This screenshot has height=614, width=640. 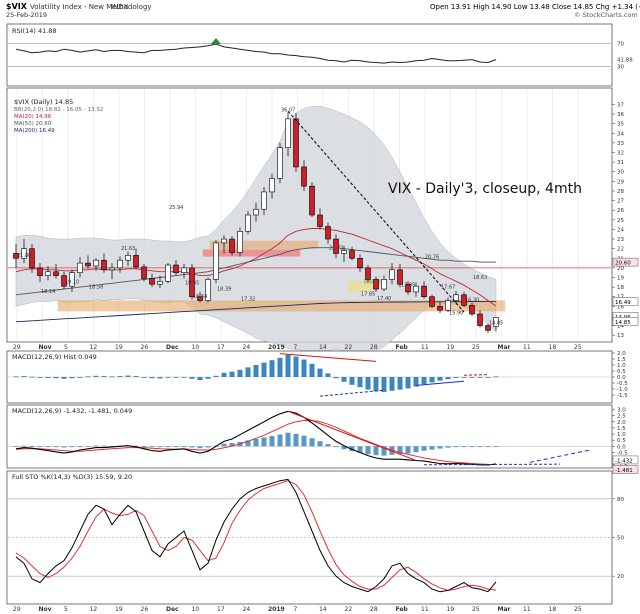 I want to click on macd-tick-label: 1.0, so click(x=621, y=435).